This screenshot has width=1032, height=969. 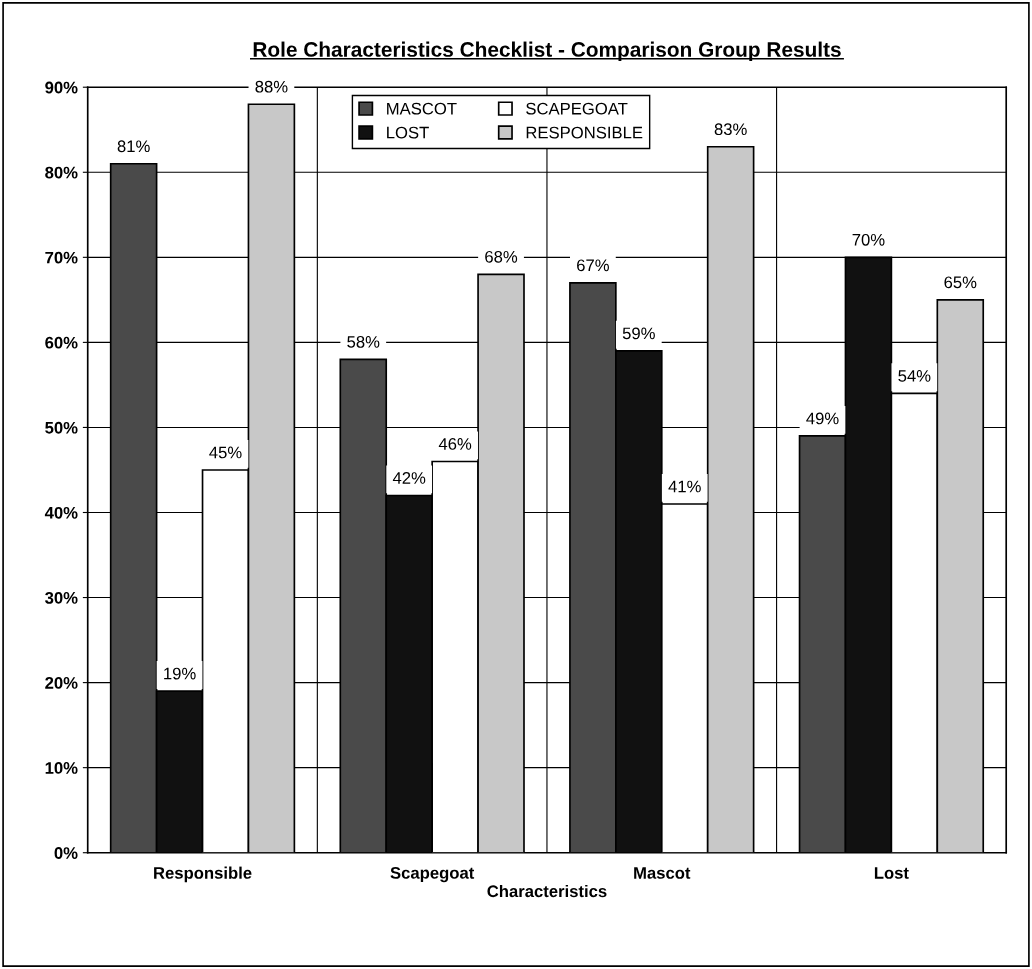 What do you see at coordinates (501, 256) in the screenshot?
I see `data-label: 68%` at bounding box center [501, 256].